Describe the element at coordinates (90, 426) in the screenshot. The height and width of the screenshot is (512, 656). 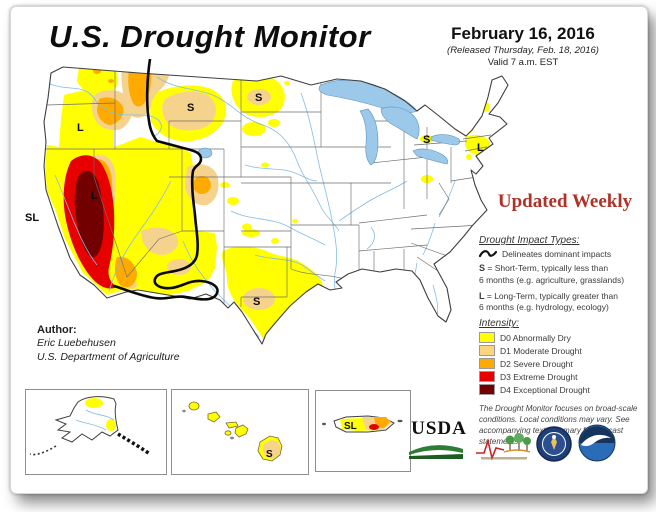
I see `alaska-map` at that location.